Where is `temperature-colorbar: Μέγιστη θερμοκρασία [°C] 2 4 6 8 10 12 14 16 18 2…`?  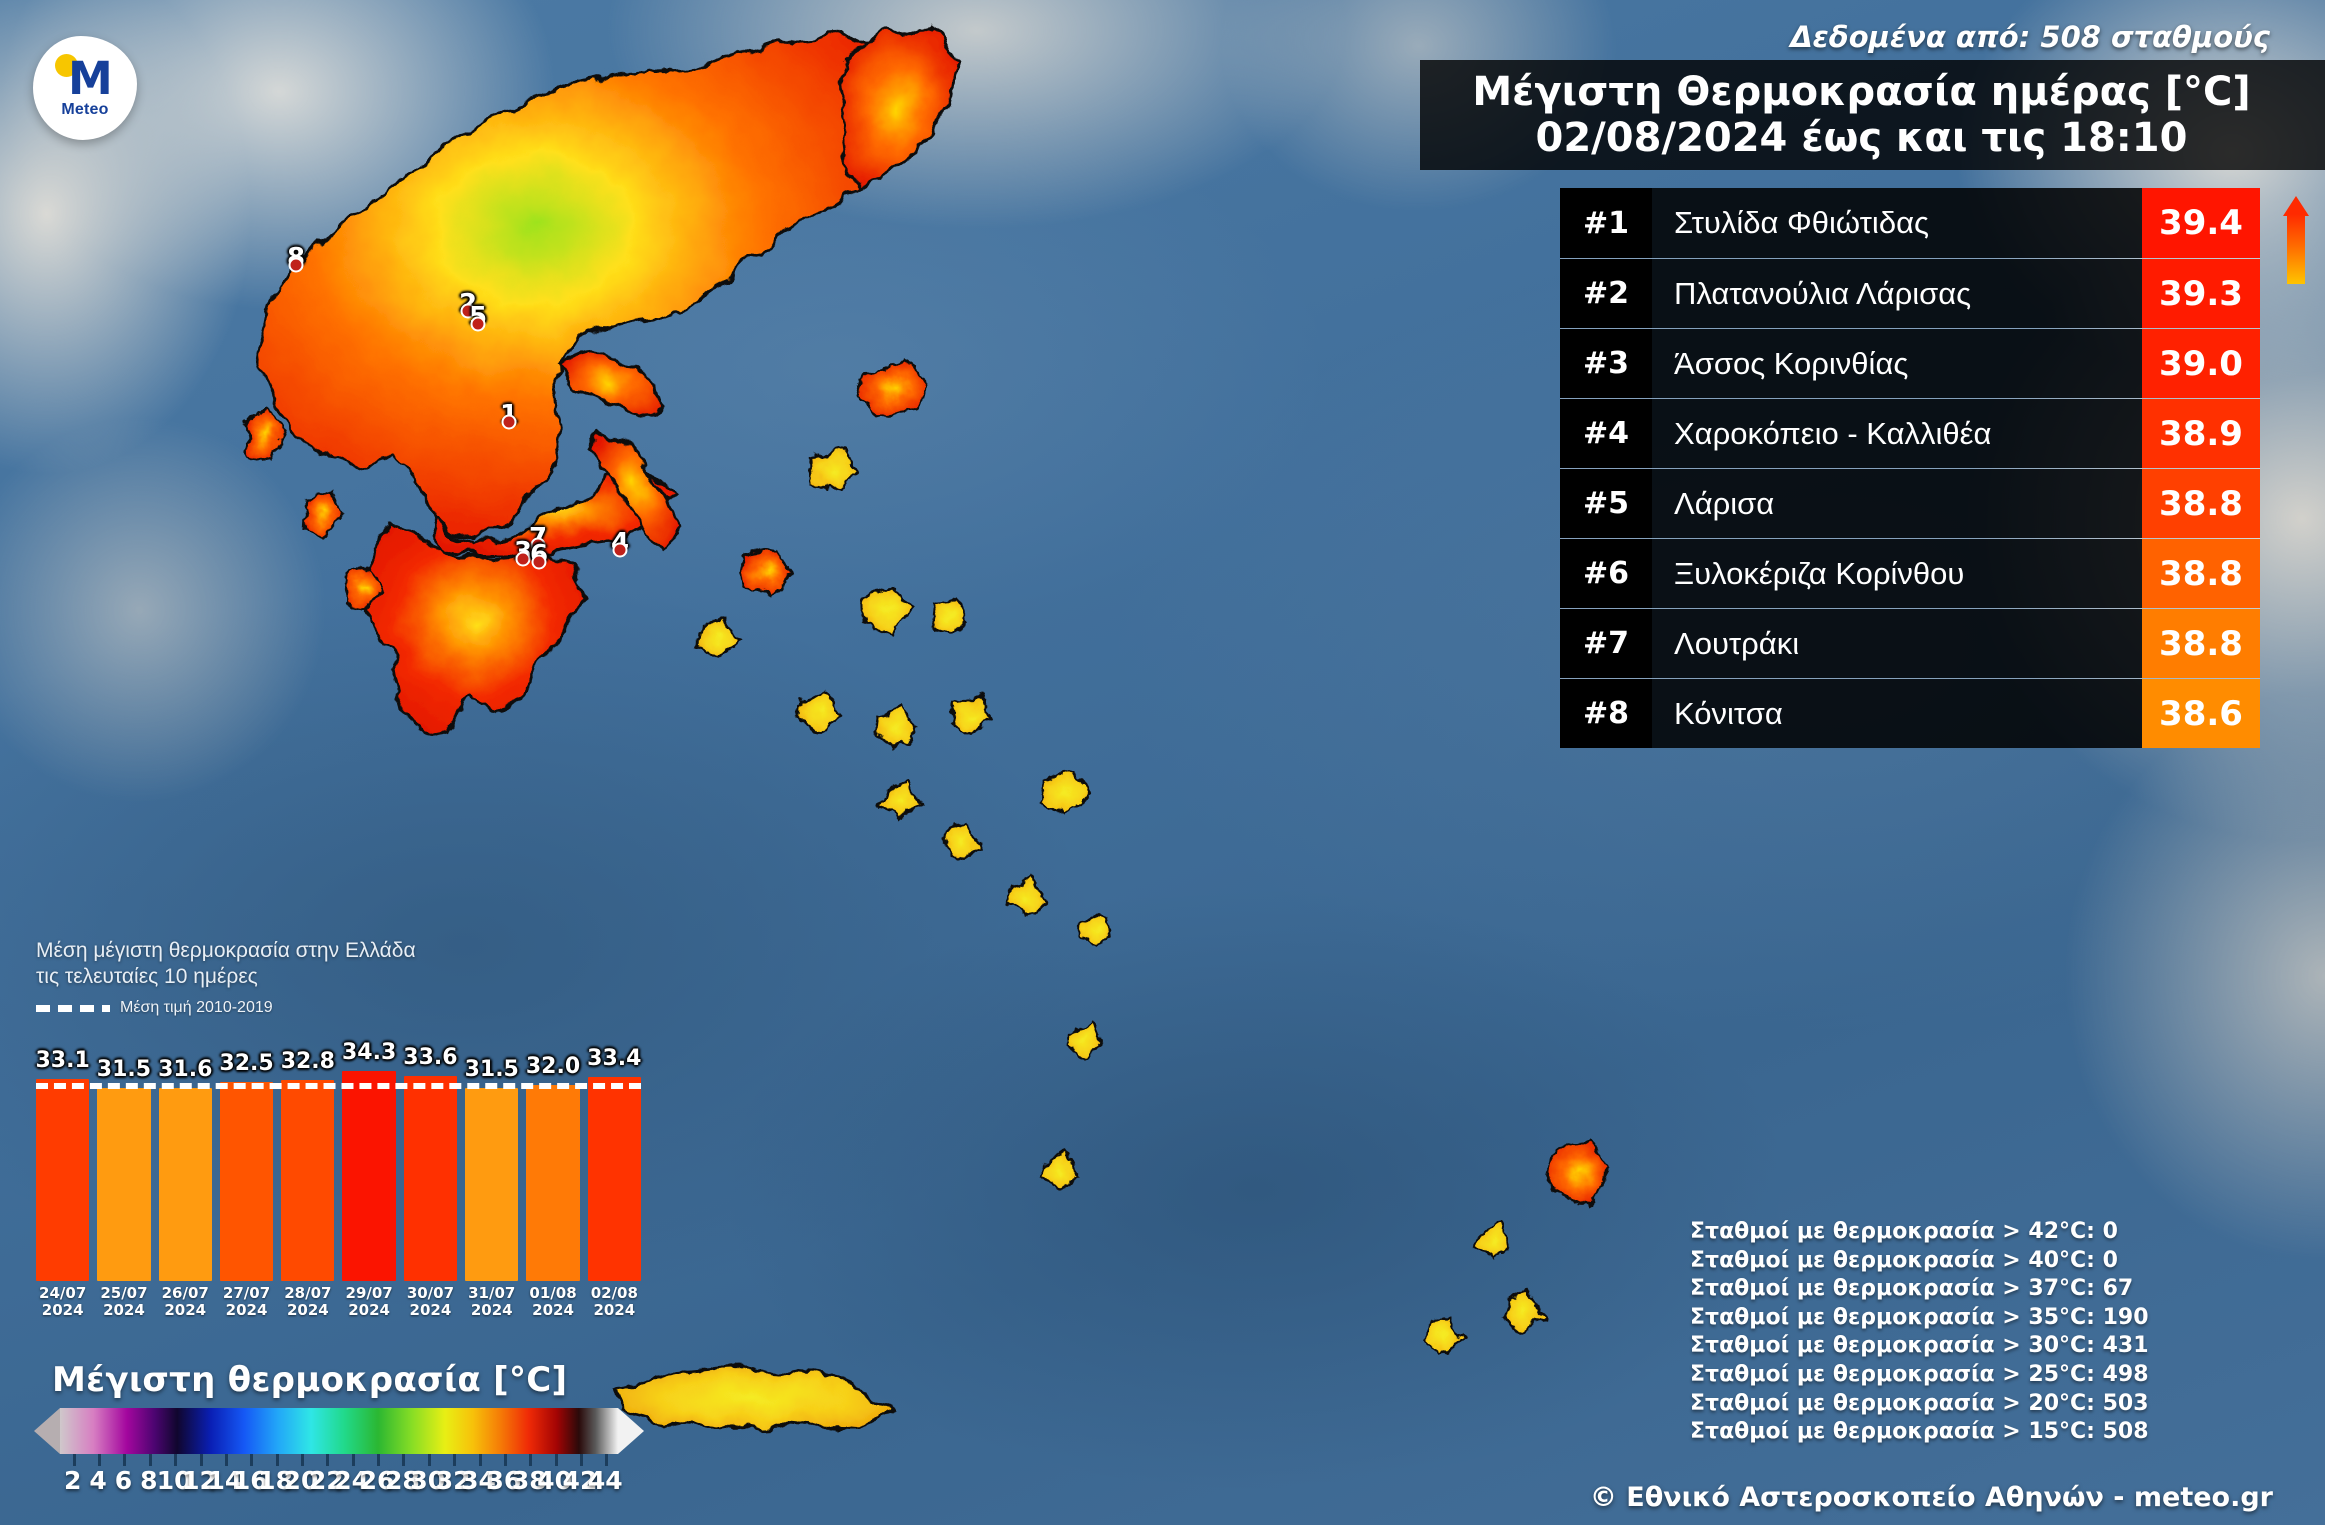
temperature-colorbar: Μέγιστη θερμοκρασία [°C] 2 4 6 8 10 12 14 16 18 2… is located at coordinates (339, 1430).